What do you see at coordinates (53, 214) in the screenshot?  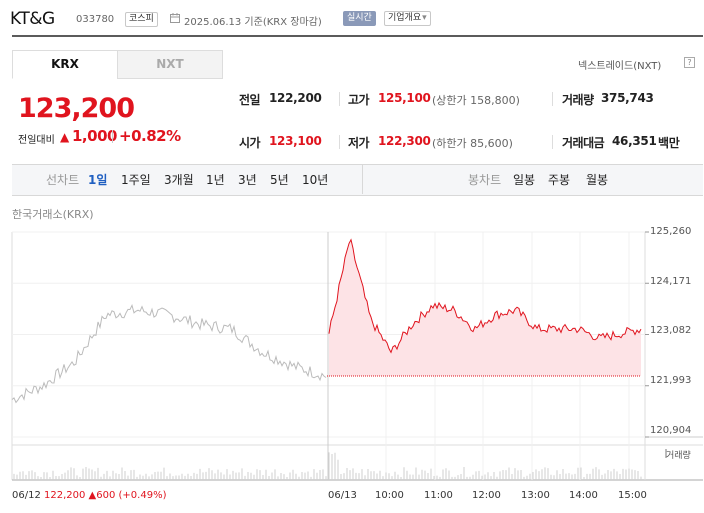 I see `data-source: 한국거래소(KRX)` at bounding box center [53, 214].